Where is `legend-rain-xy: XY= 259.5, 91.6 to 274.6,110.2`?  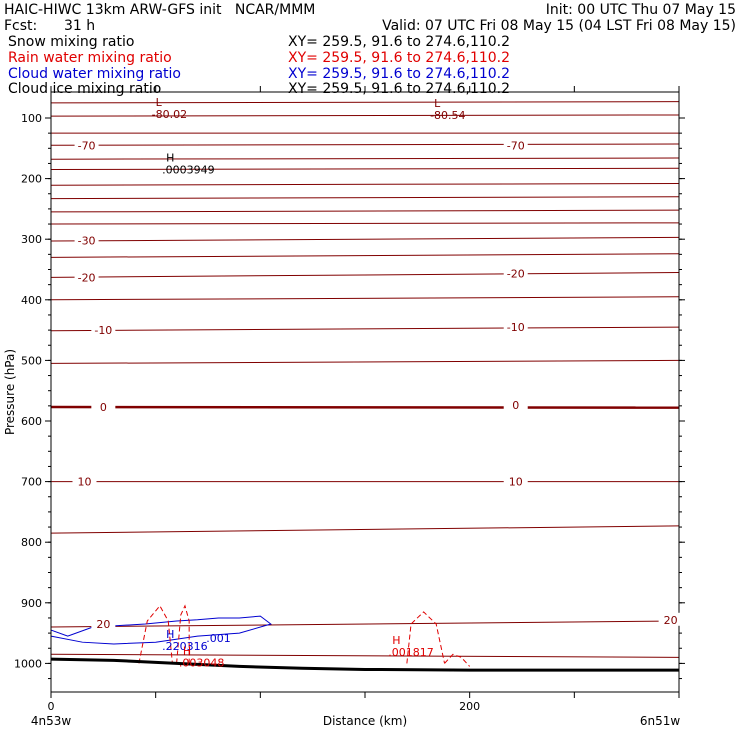
legend-rain-xy: XY= 259.5, 91.6 to 274.6,110.2 is located at coordinates (399, 58).